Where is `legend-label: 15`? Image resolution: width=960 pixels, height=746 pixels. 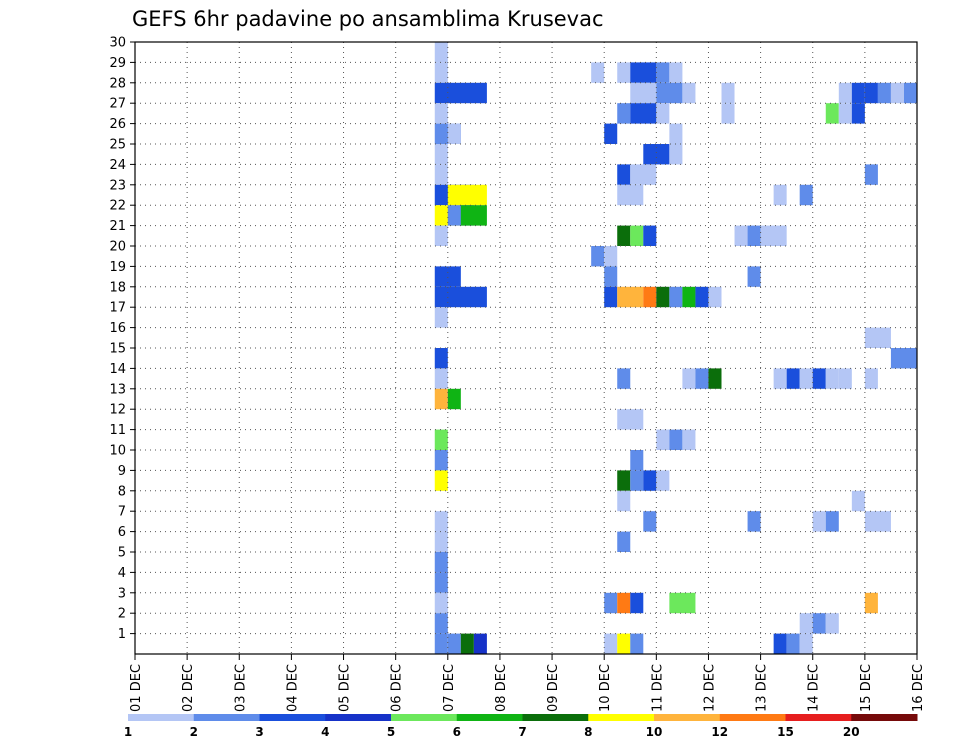
legend-label: 15 is located at coordinates (785, 732).